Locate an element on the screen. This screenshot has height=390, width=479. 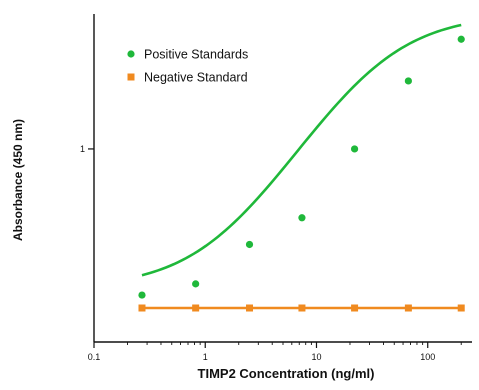
series-negative-standard is located at coordinates (301, 308).